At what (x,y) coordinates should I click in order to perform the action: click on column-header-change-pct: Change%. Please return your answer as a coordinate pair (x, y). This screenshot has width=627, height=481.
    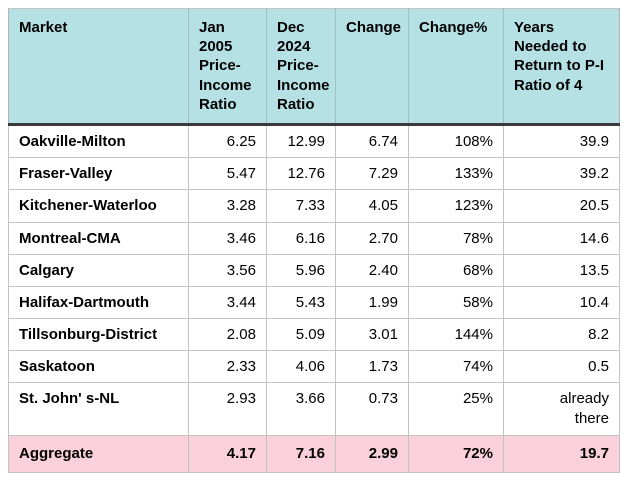
    Looking at the image, I should click on (456, 67).